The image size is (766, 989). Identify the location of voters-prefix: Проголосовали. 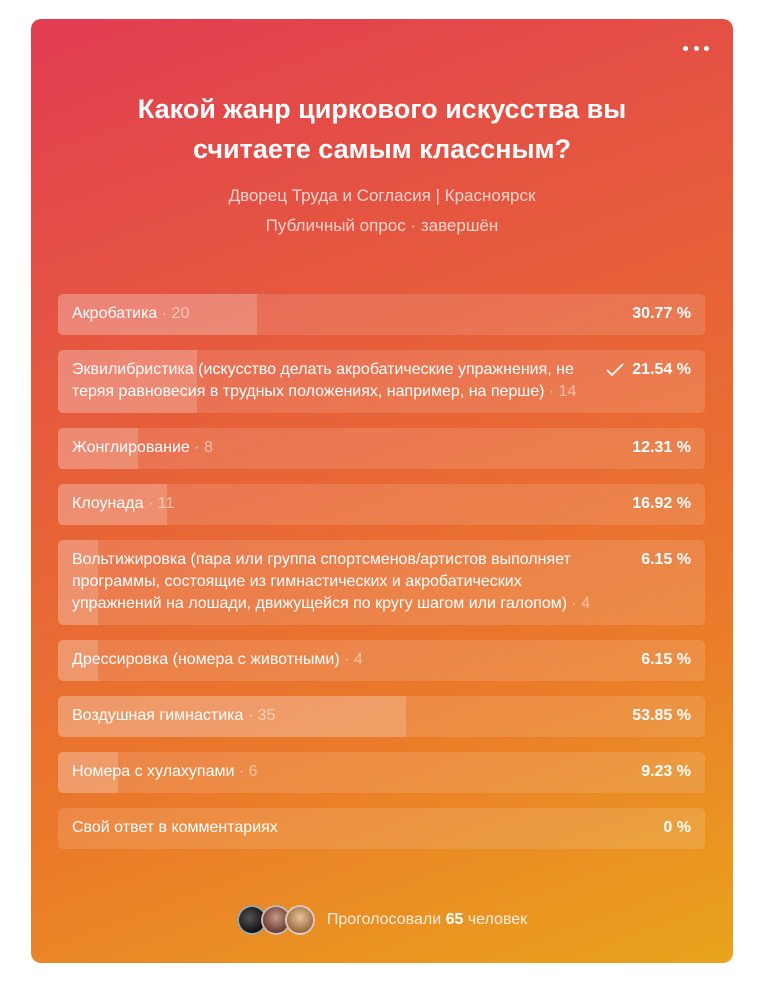
(384, 919).